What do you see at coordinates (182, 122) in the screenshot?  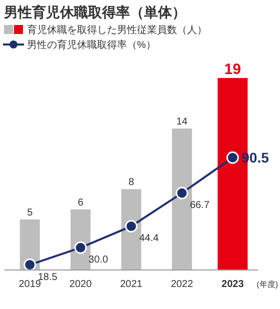 I see `data-label: 14` at bounding box center [182, 122].